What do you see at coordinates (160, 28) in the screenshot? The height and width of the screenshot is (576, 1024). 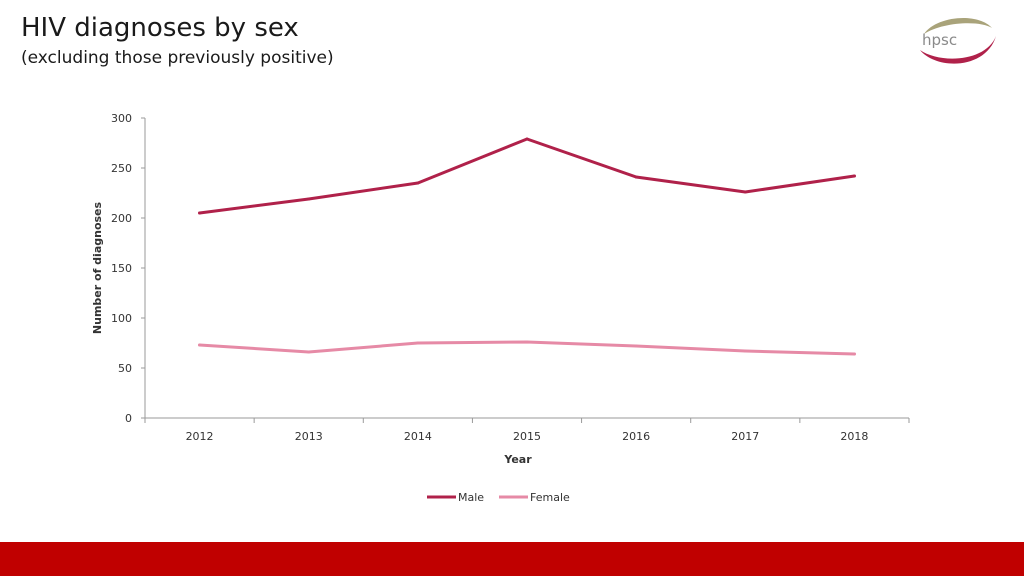 I see `slide-title: HIV diagnoses by sex` at bounding box center [160, 28].